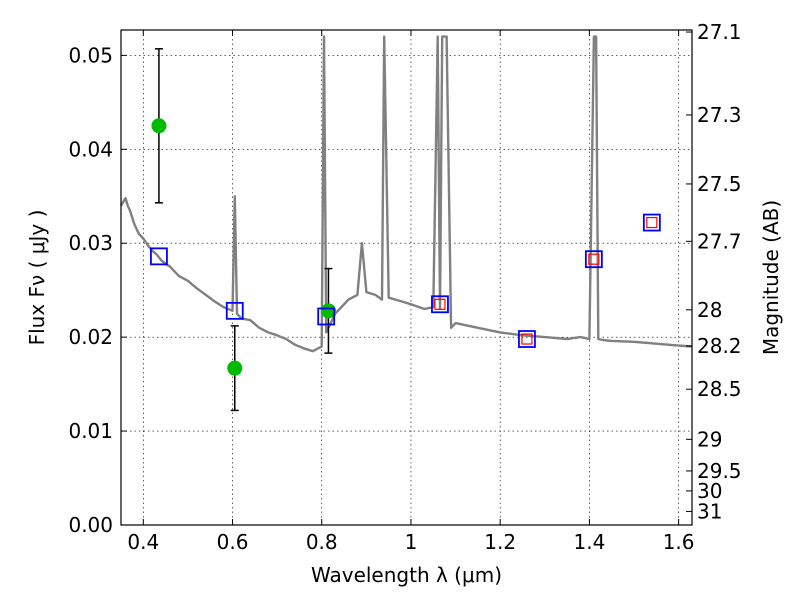  Describe the element at coordinates (719, 471) in the screenshot. I see `magnitude-tick-label: 29.5` at that location.